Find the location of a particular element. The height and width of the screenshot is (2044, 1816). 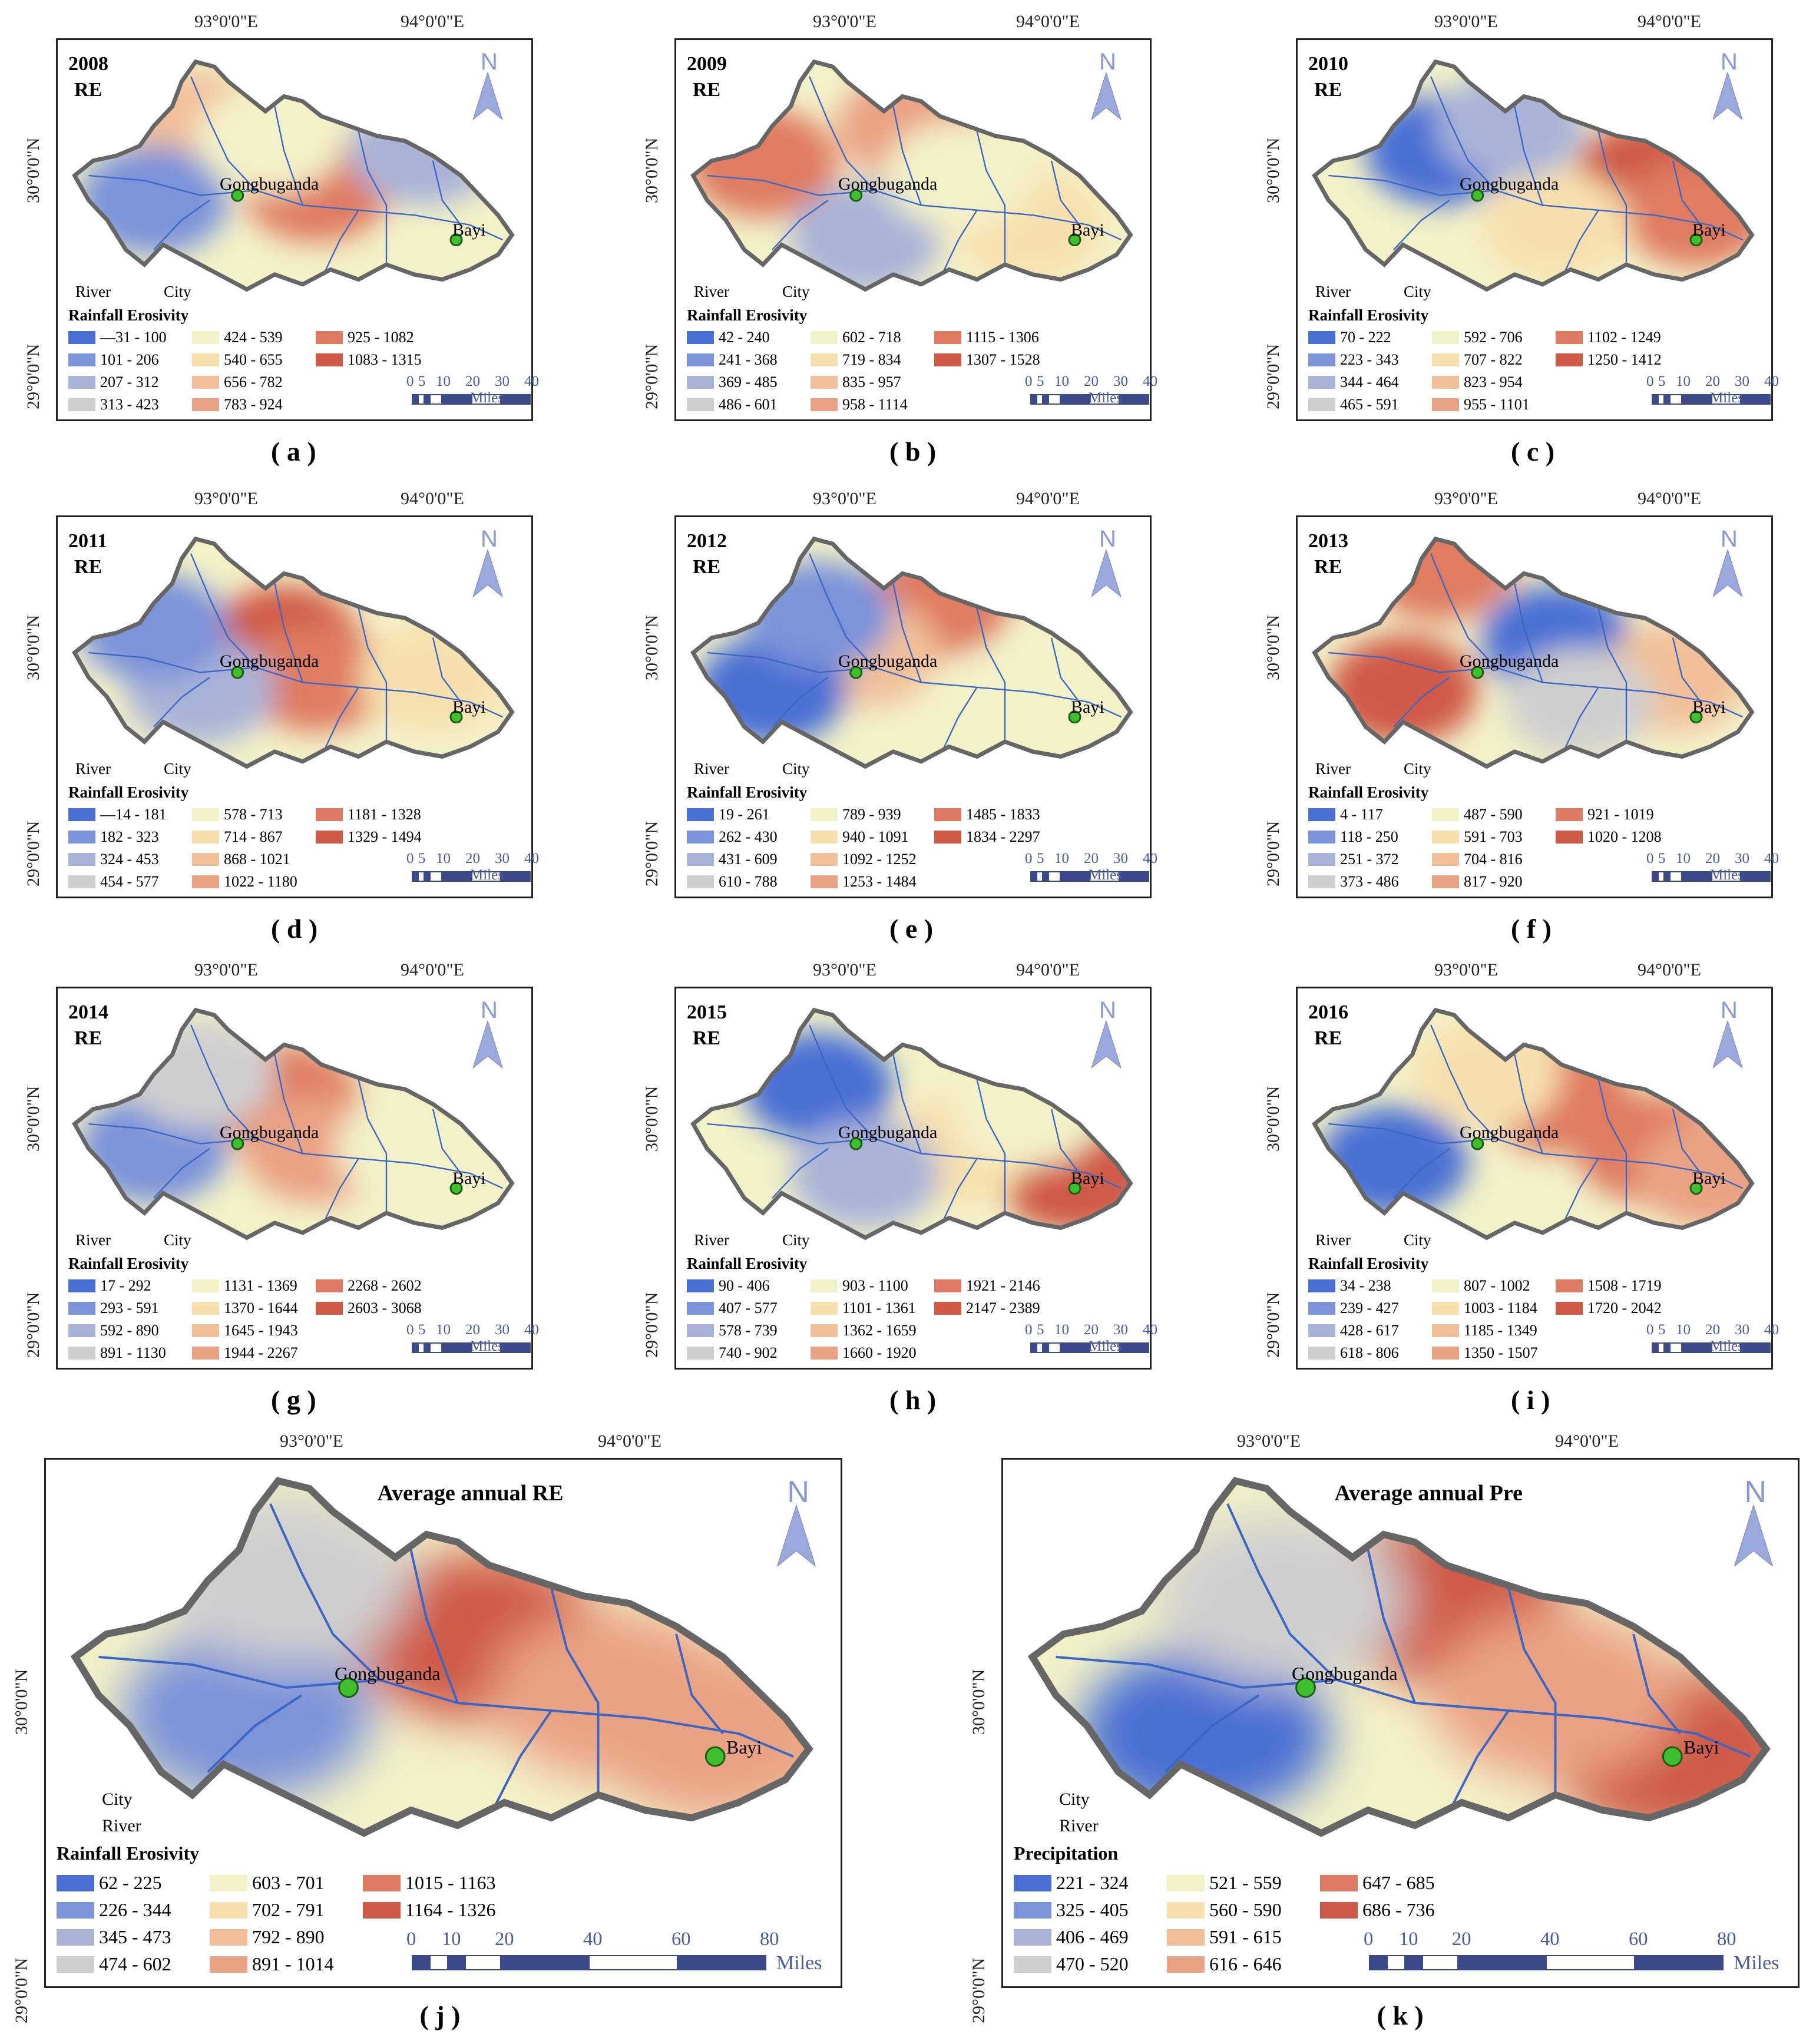

legend-item: 1350 - 1507 is located at coordinates (1485, 1353).